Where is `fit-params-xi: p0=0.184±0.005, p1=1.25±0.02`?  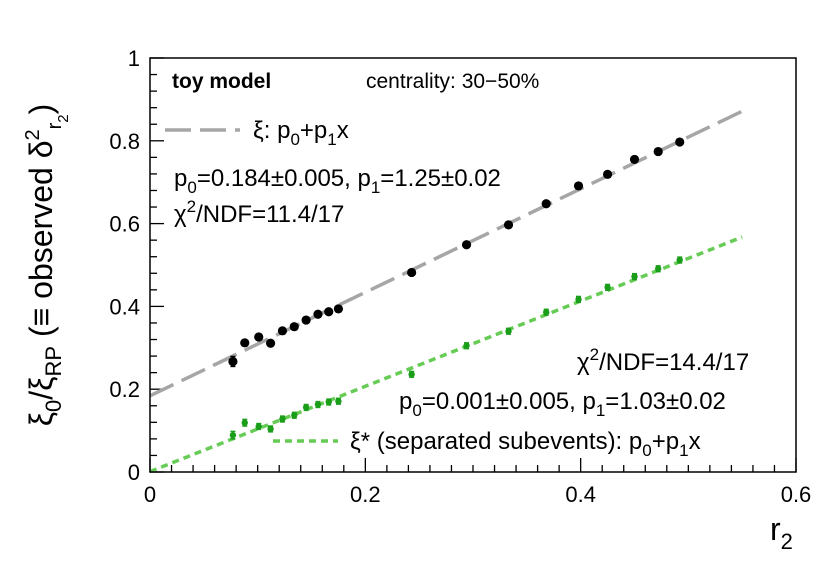
fit-params-xi: p0=0.184±0.005, p1=1.25±0.02 is located at coordinates (337, 181).